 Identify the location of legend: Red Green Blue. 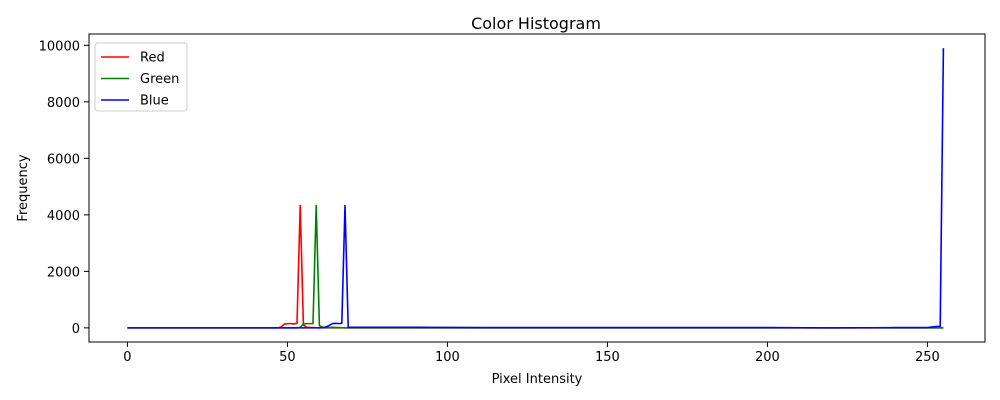
(141, 77).